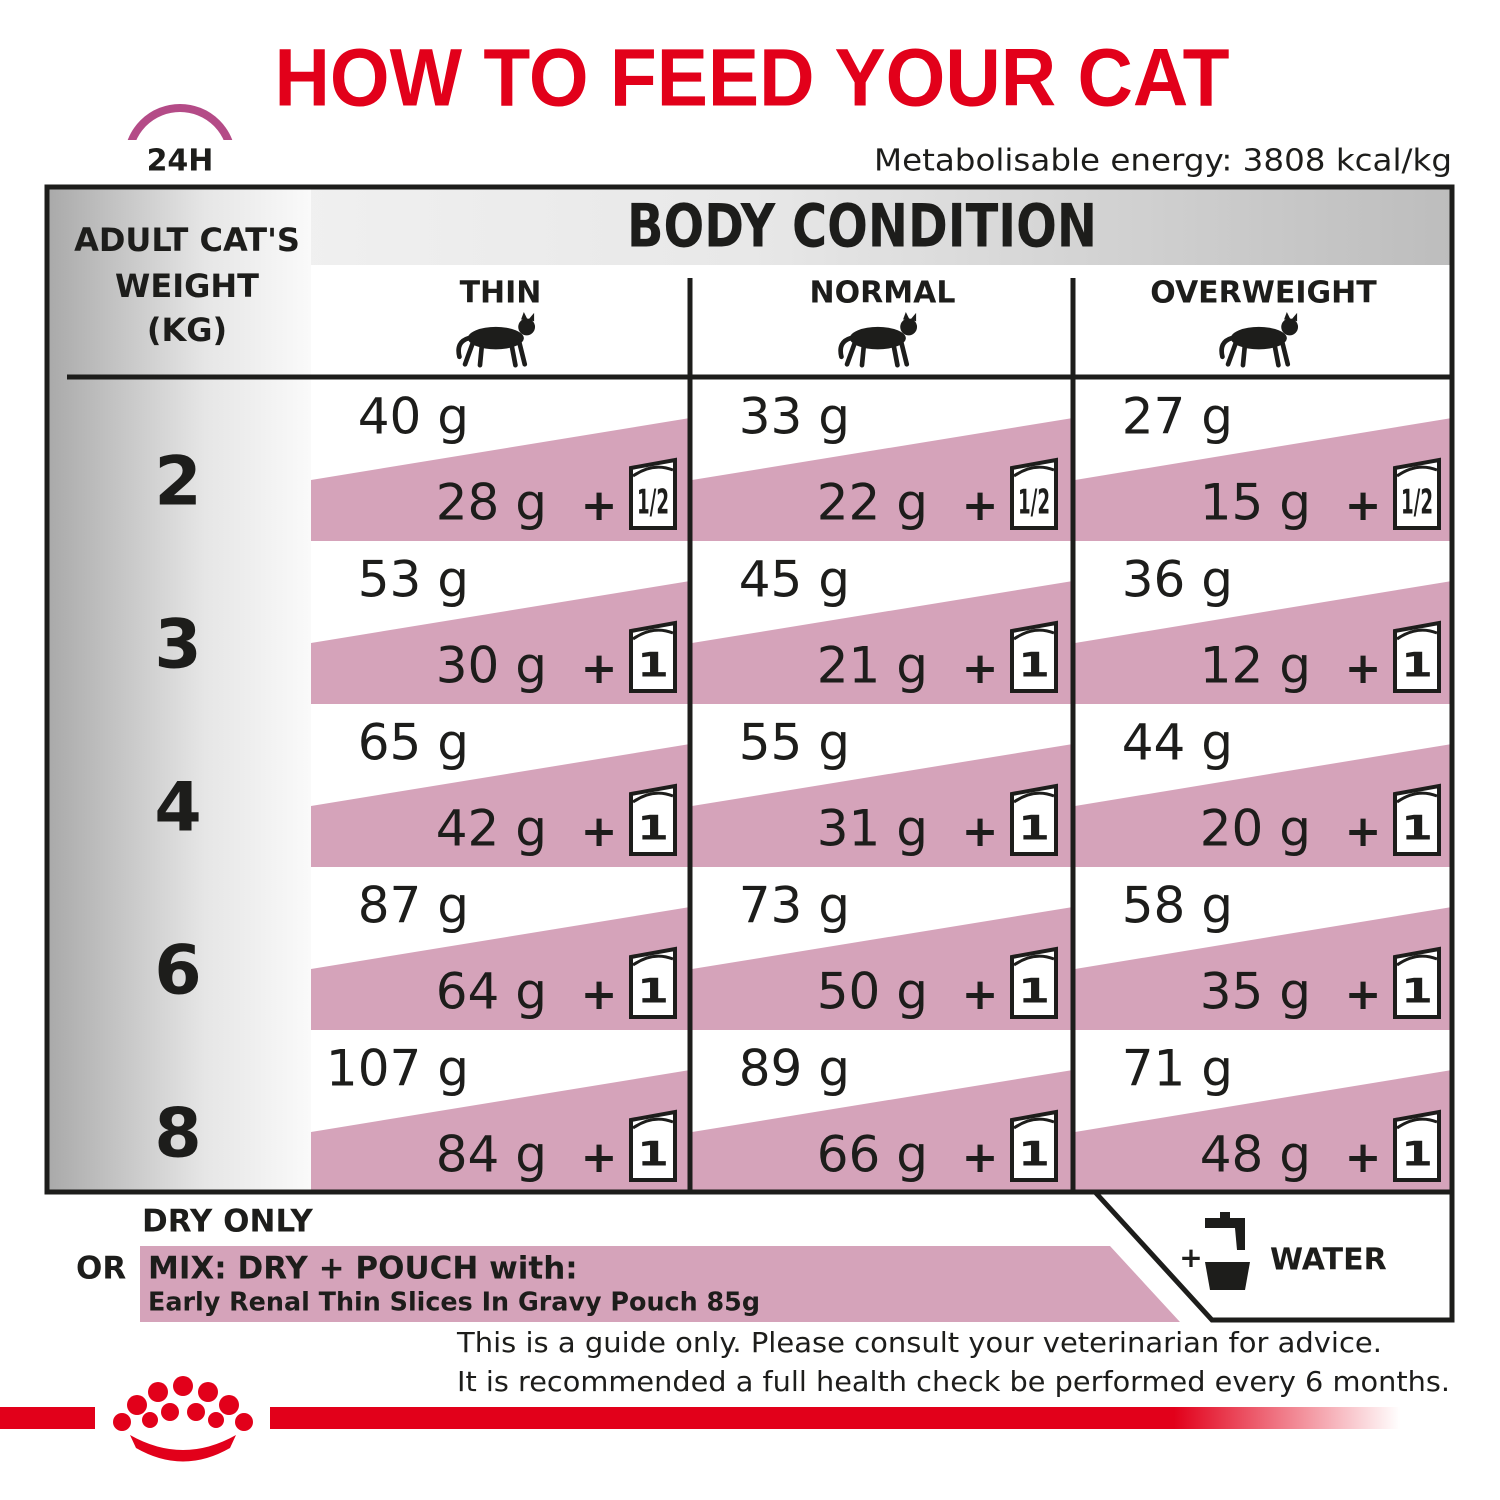  What do you see at coordinates (413, 906) in the screenshot?
I see `dry-amount: 87 g` at bounding box center [413, 906].